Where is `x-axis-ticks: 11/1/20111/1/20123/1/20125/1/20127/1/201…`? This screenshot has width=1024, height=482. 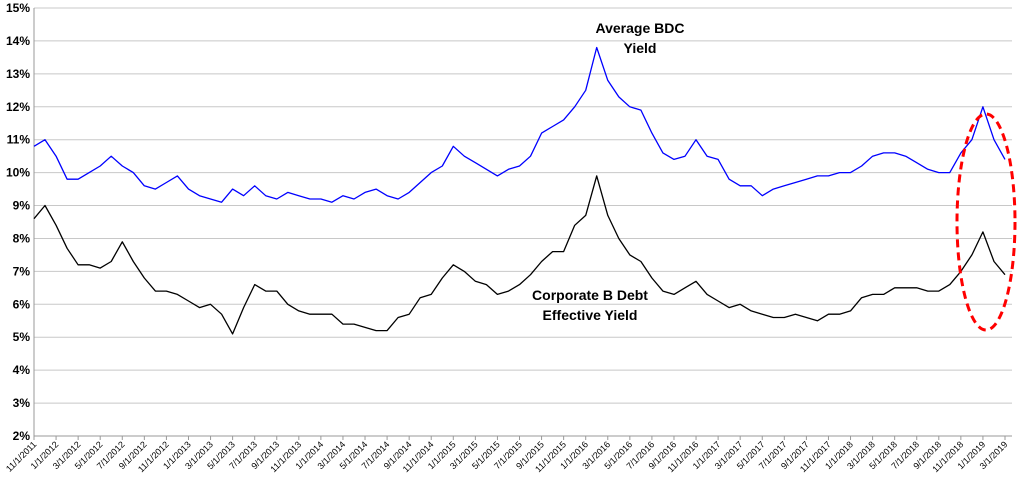 x-axis-ticks: 11/1/20111/1/20123/1/20125/1/20127/1/201… is located at coordinates (506, 455).